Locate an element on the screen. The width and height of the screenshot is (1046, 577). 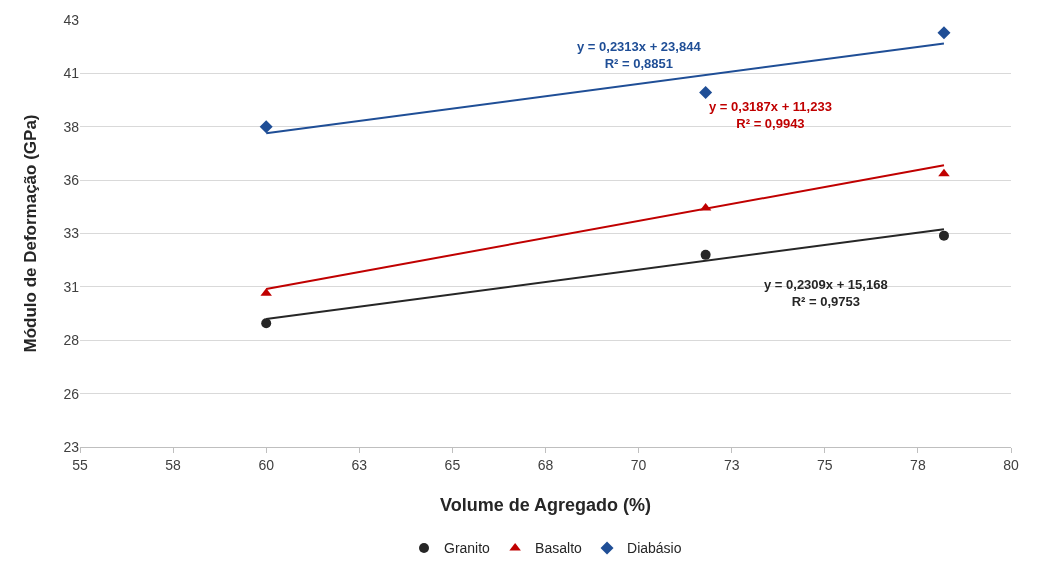
legend-label: Diabásio is located at coordinates (654, 548).